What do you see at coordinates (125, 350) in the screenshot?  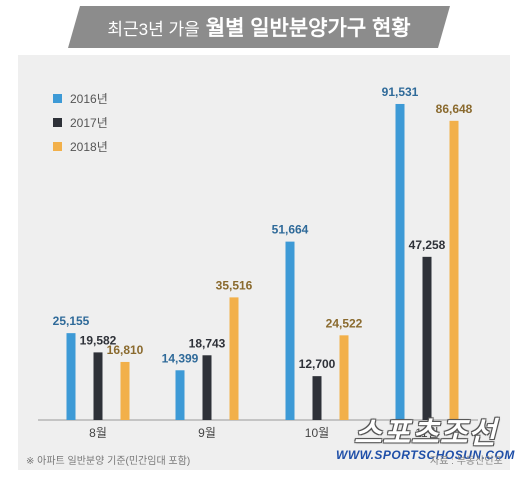 I see `value-label-2-0: 16,810` at bounding box center [125, 350].